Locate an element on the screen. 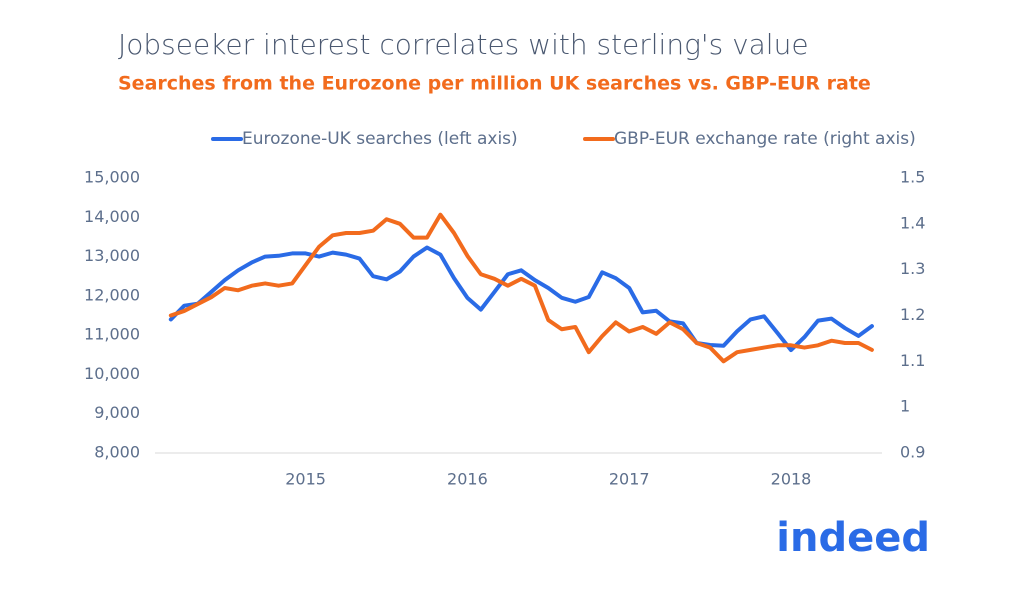 This screenshot has height=597, width=1024. x-tick-label: 2016 is located at coordinates (467, 479).